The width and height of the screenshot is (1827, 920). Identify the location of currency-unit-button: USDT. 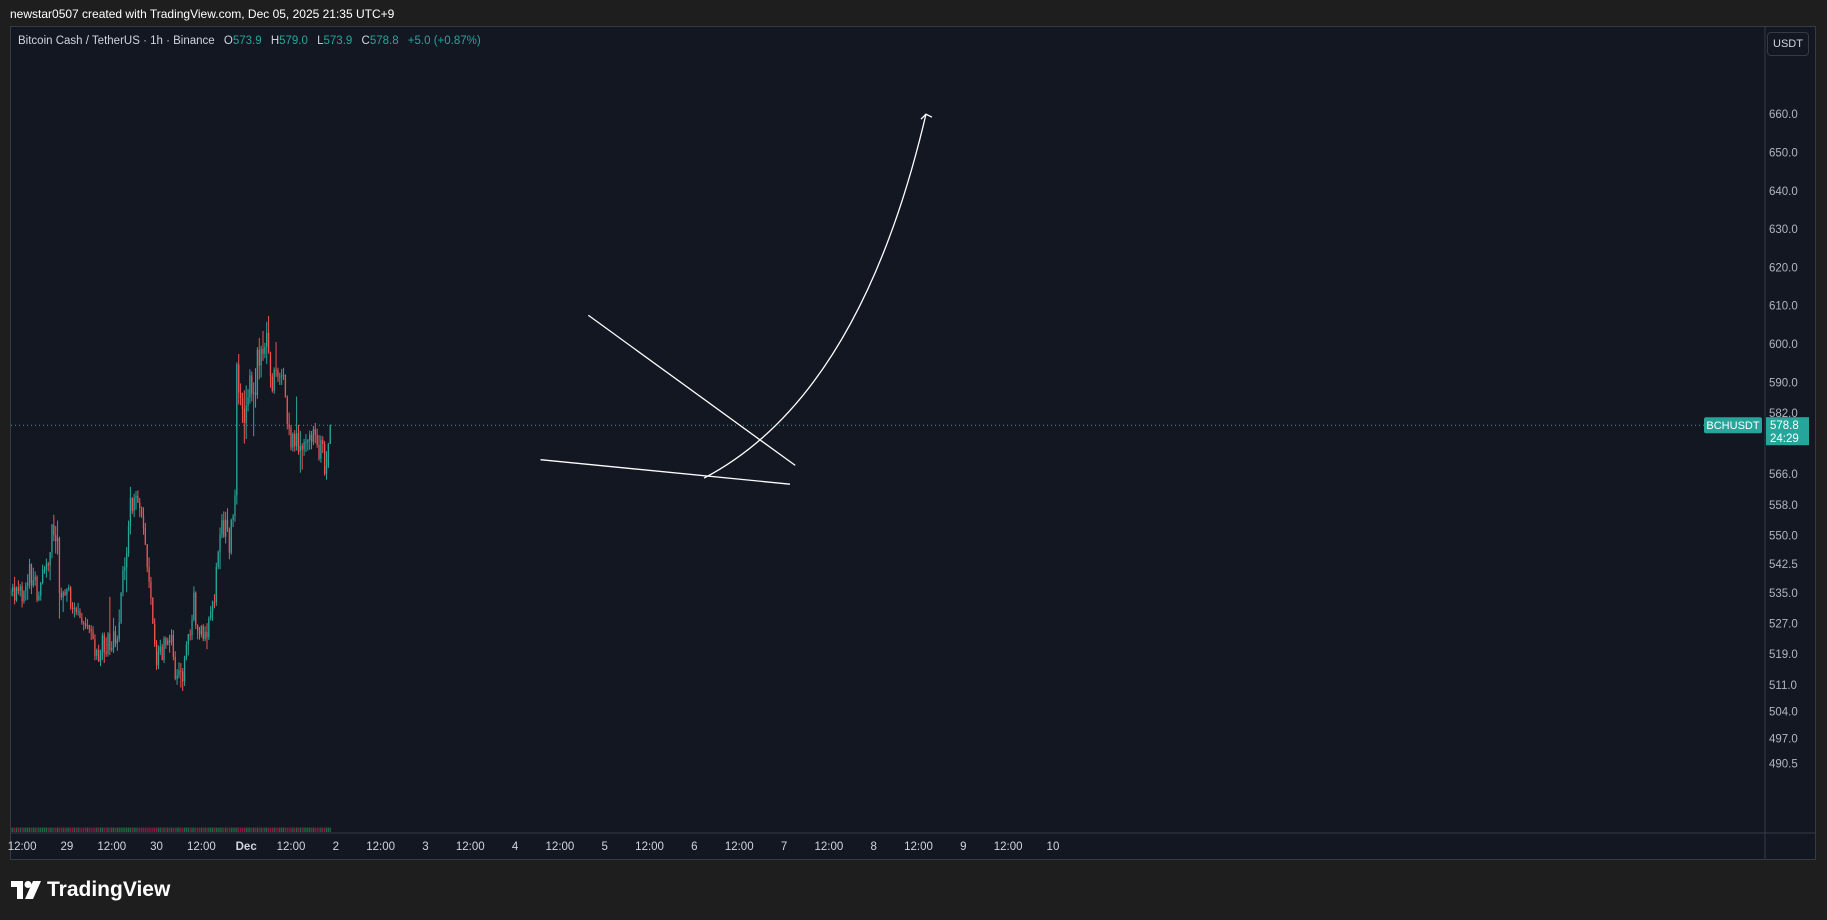
(1788, 44).